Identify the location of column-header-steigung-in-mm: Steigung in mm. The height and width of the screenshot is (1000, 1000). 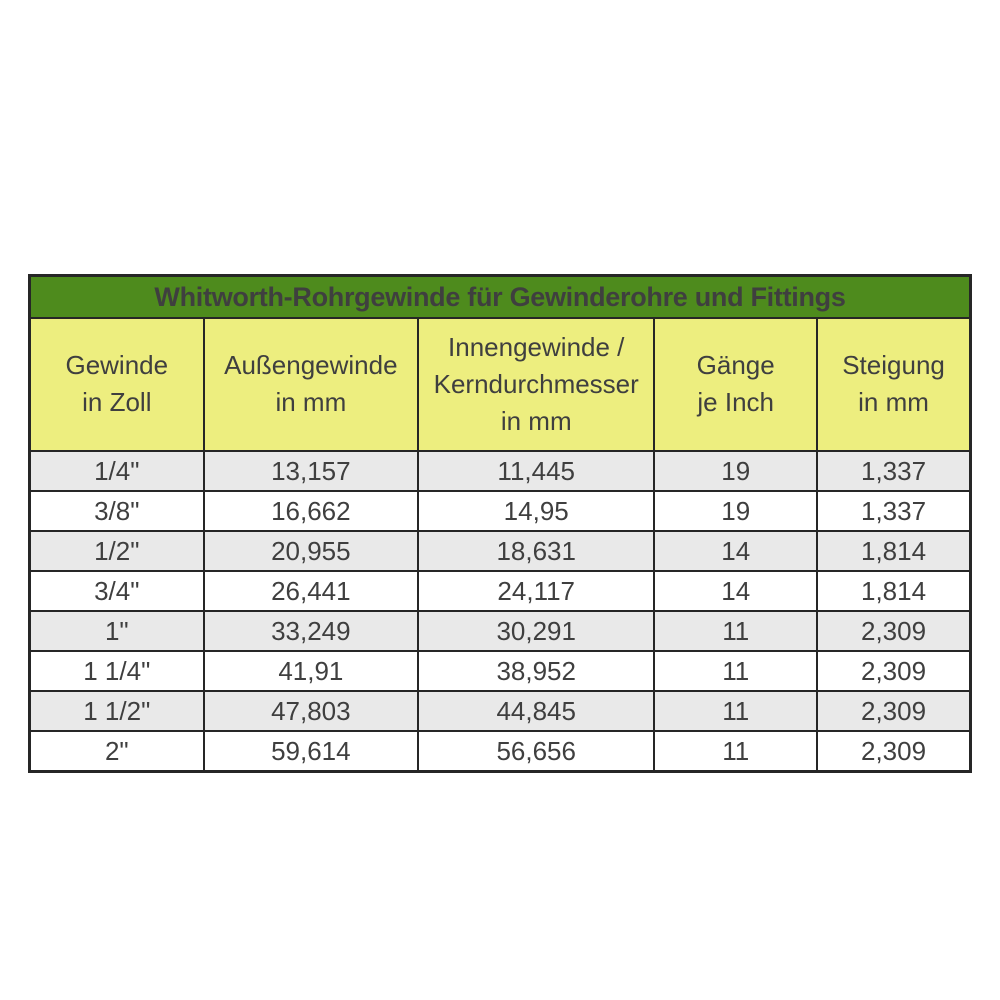
(894, 384).